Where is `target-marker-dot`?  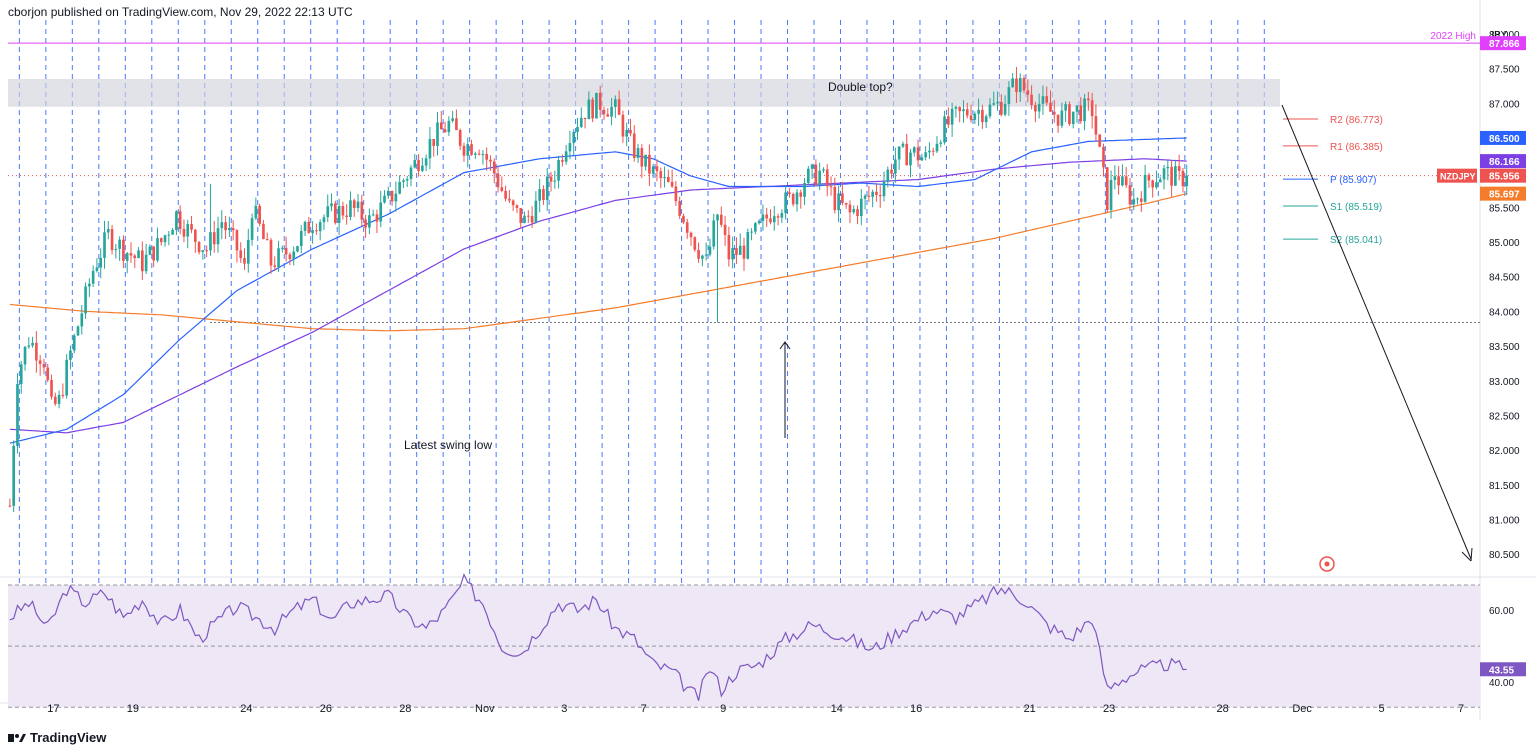 target-marker-dot is located at coordinates (1327, 564).